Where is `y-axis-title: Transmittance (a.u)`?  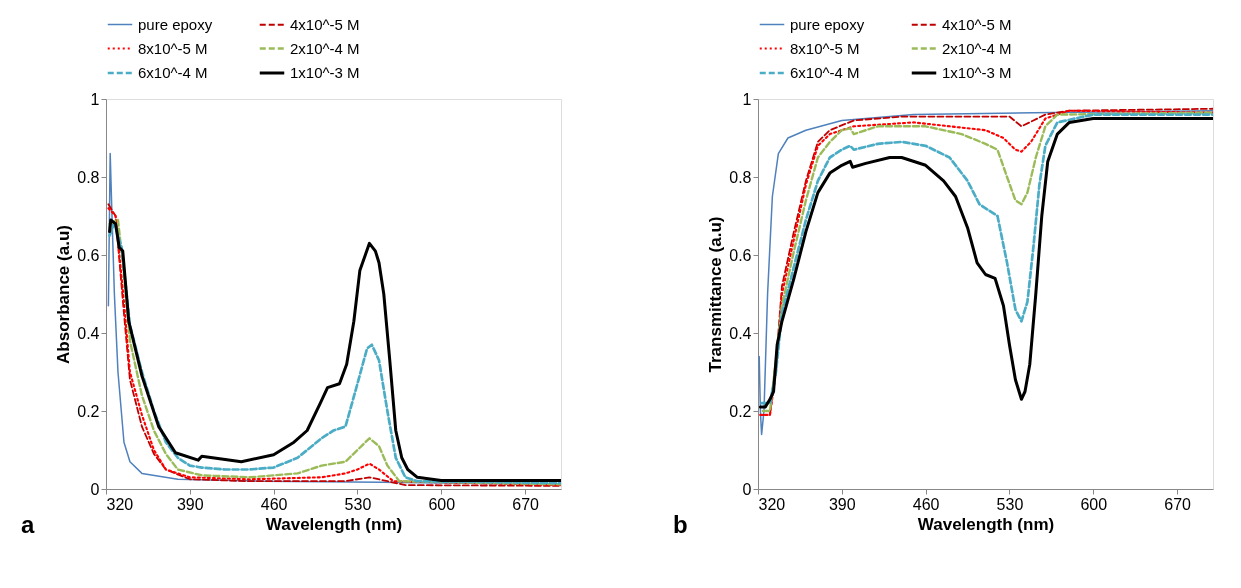
y-axis-title: Transmittance (a.u) is located at coordinates (716, 294).